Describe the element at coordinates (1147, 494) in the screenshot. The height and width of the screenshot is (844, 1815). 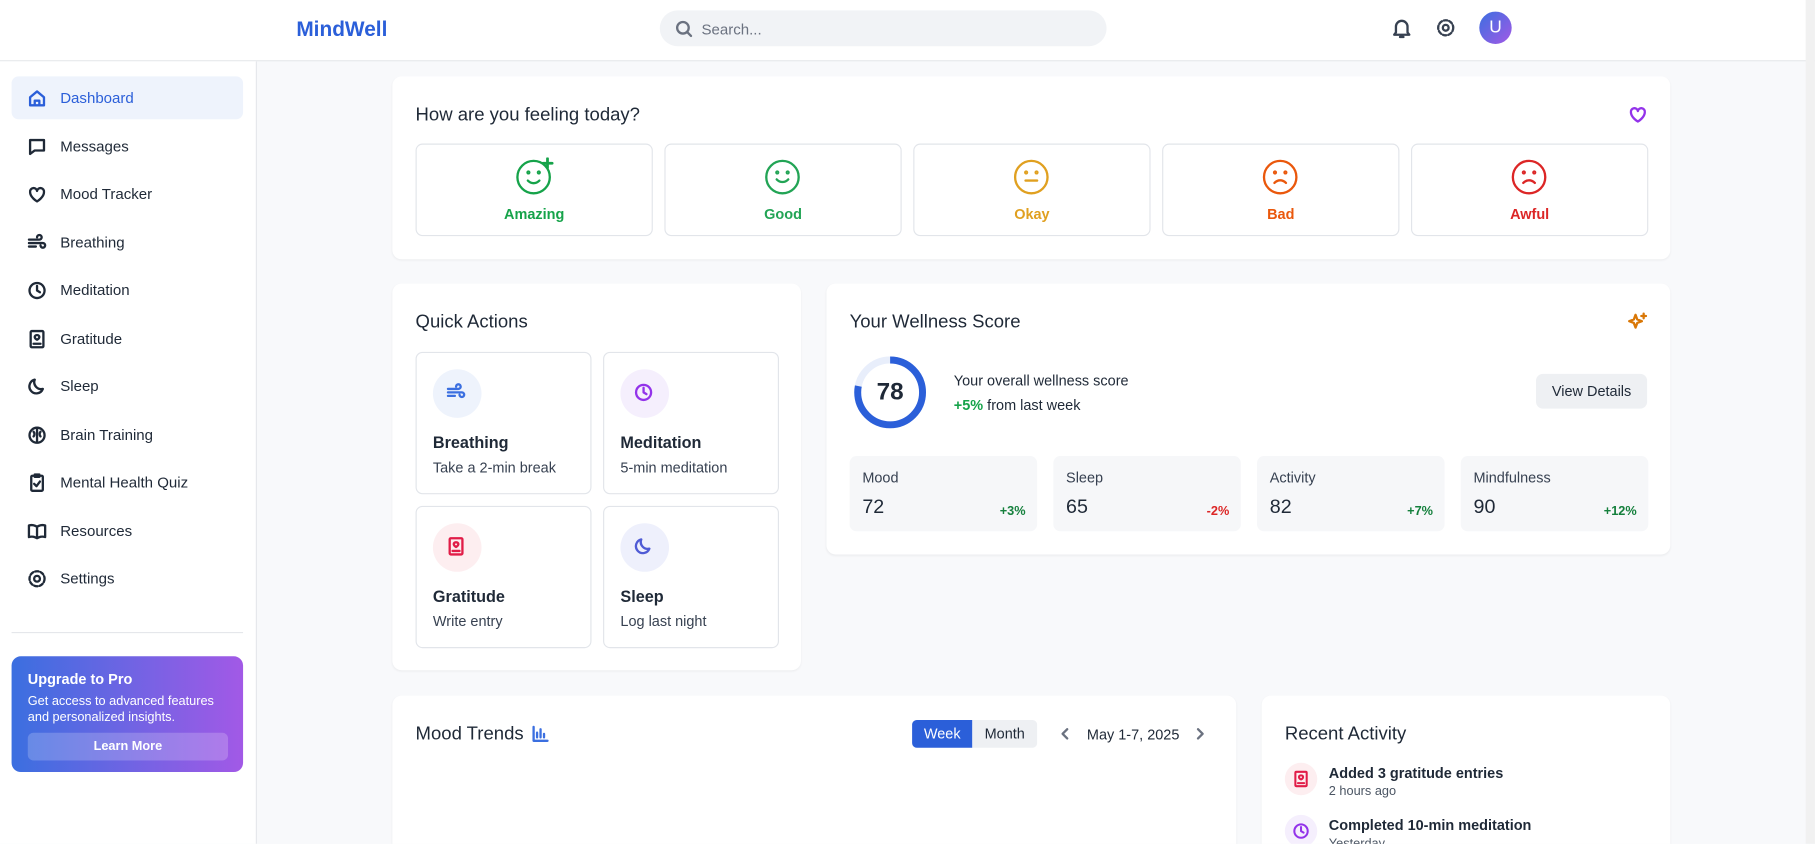
I see `metric-tile: Sleep 65 -2%` at that location.